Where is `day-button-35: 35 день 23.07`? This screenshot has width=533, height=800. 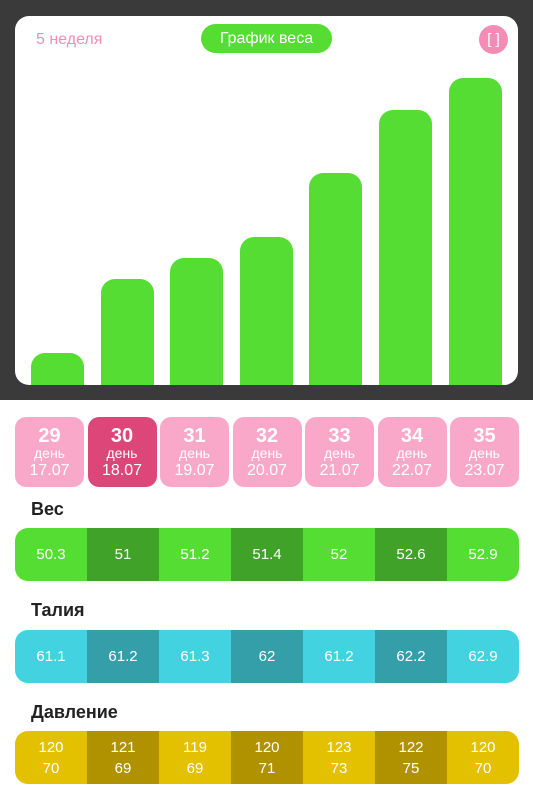 day-button-35: 35 день 23.07 is located at coordinates (484, 452).